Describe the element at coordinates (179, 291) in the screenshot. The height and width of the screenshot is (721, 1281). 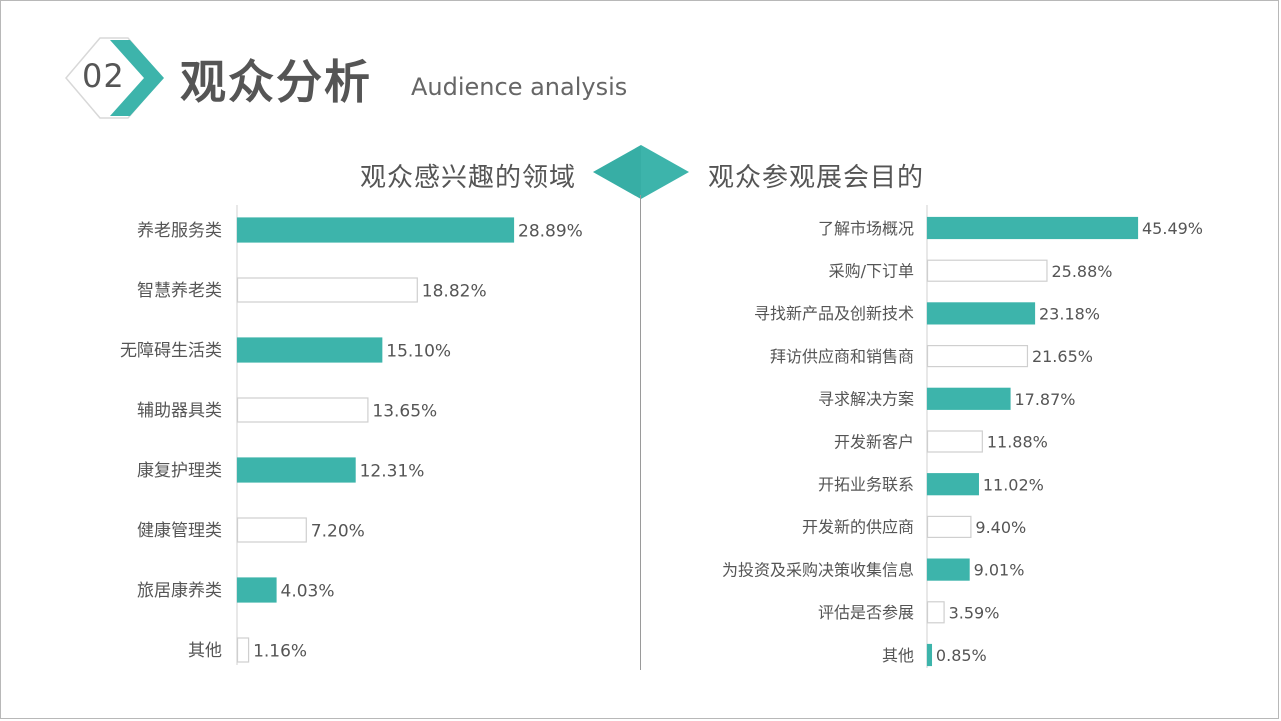
I see `category-label: 智慧养老类` at that location.